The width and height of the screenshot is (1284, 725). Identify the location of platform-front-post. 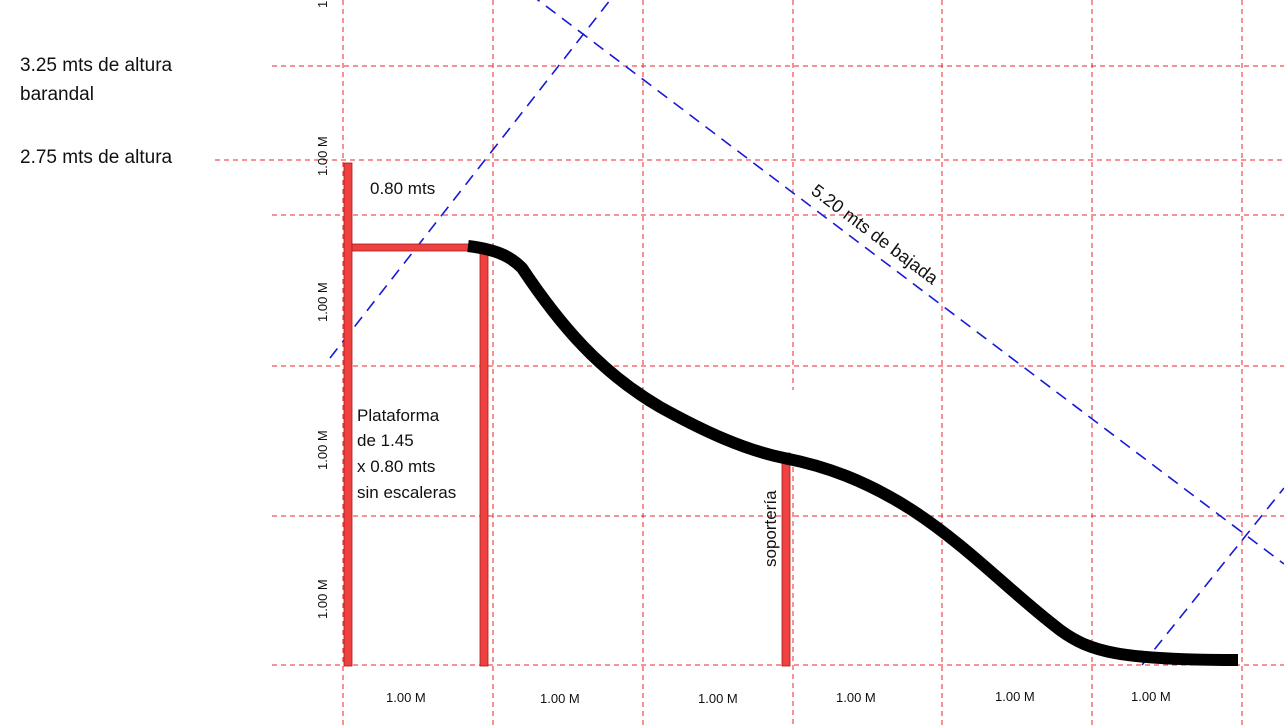
(484, 455).